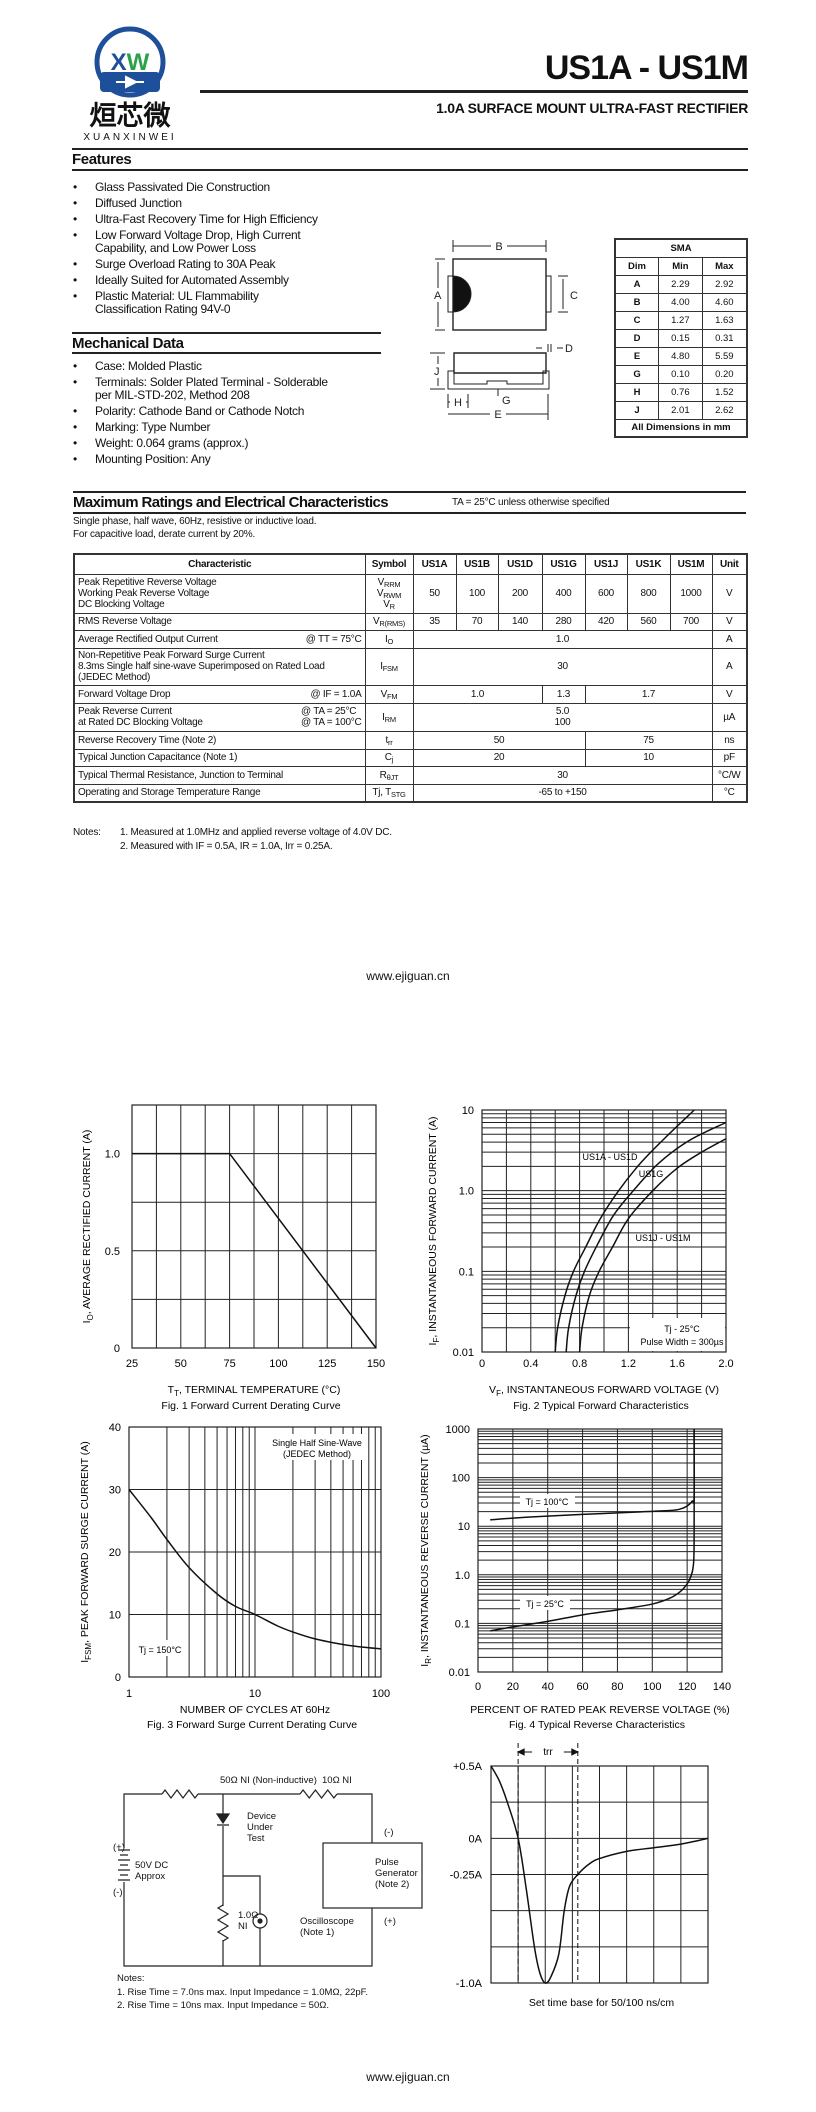 This screenshot has width=816, height=2112. Describe the element at coordinates (219, 757) in the screenshot. I see `characteristic-cell: Typical Junction Capacitance (Note 1)` at that location.